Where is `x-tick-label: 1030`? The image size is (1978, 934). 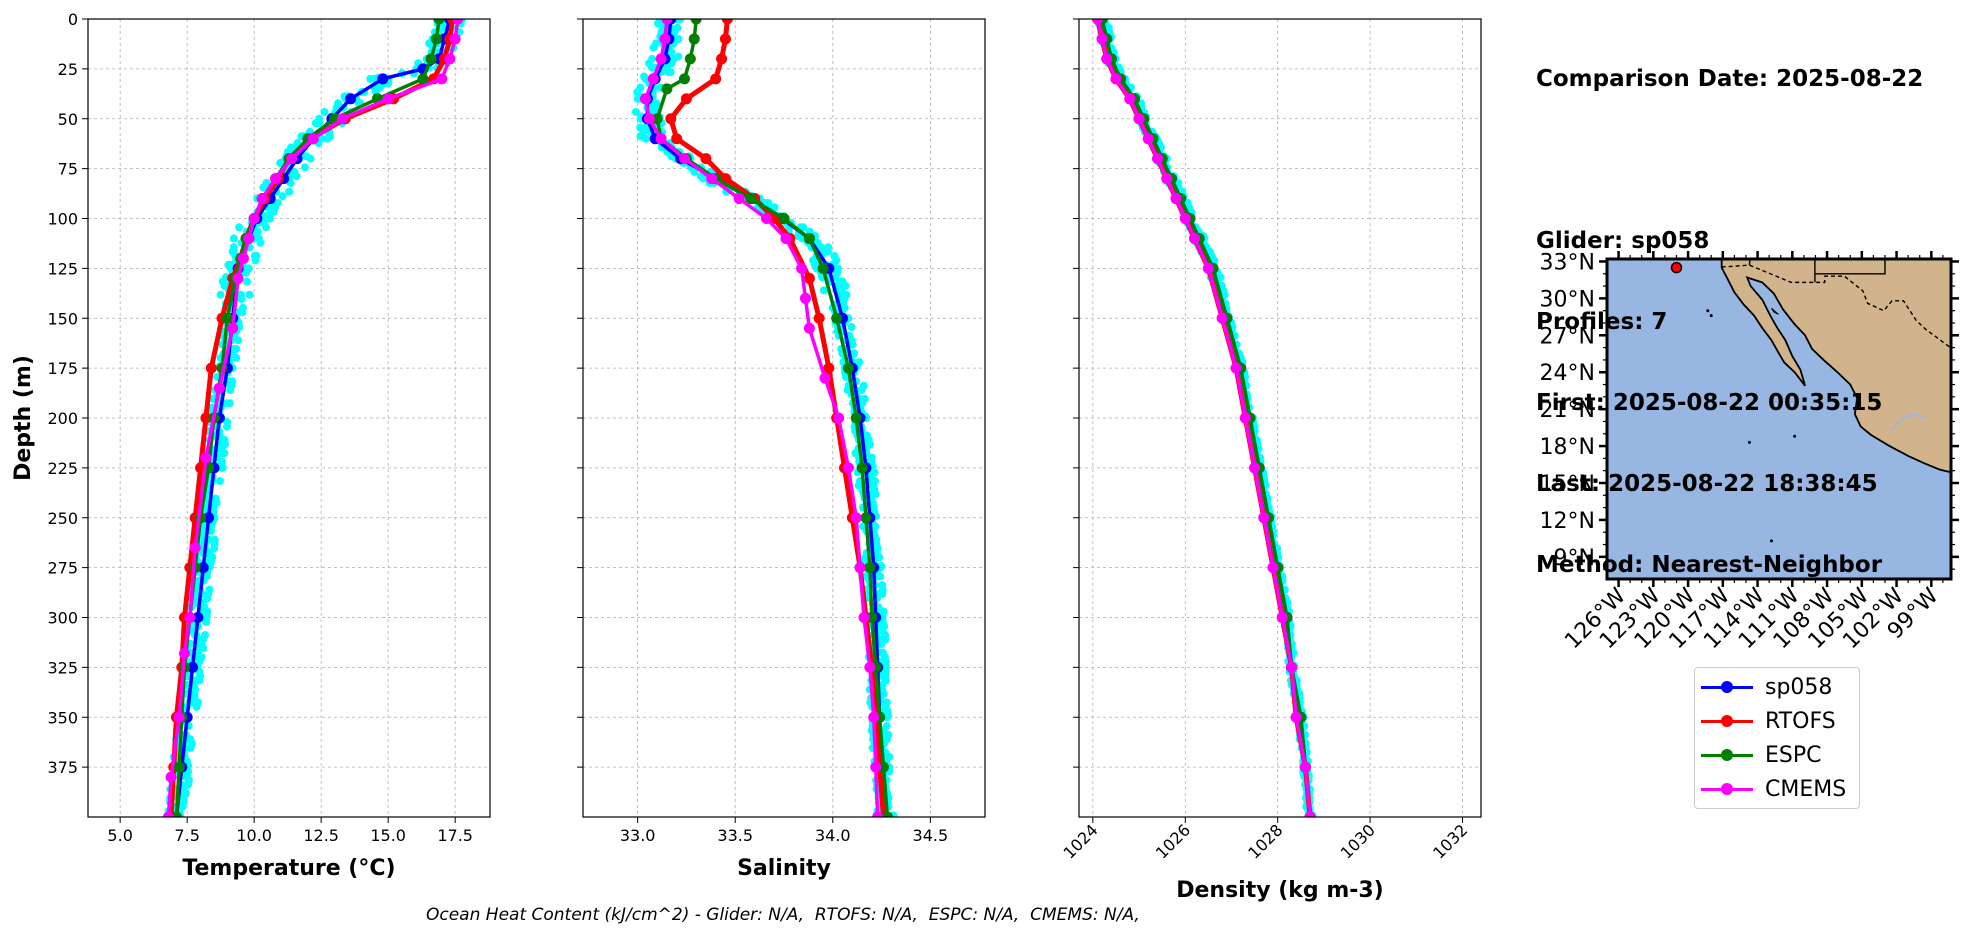
x-tick-label: 1030 is located at coordinates (1358, 841).